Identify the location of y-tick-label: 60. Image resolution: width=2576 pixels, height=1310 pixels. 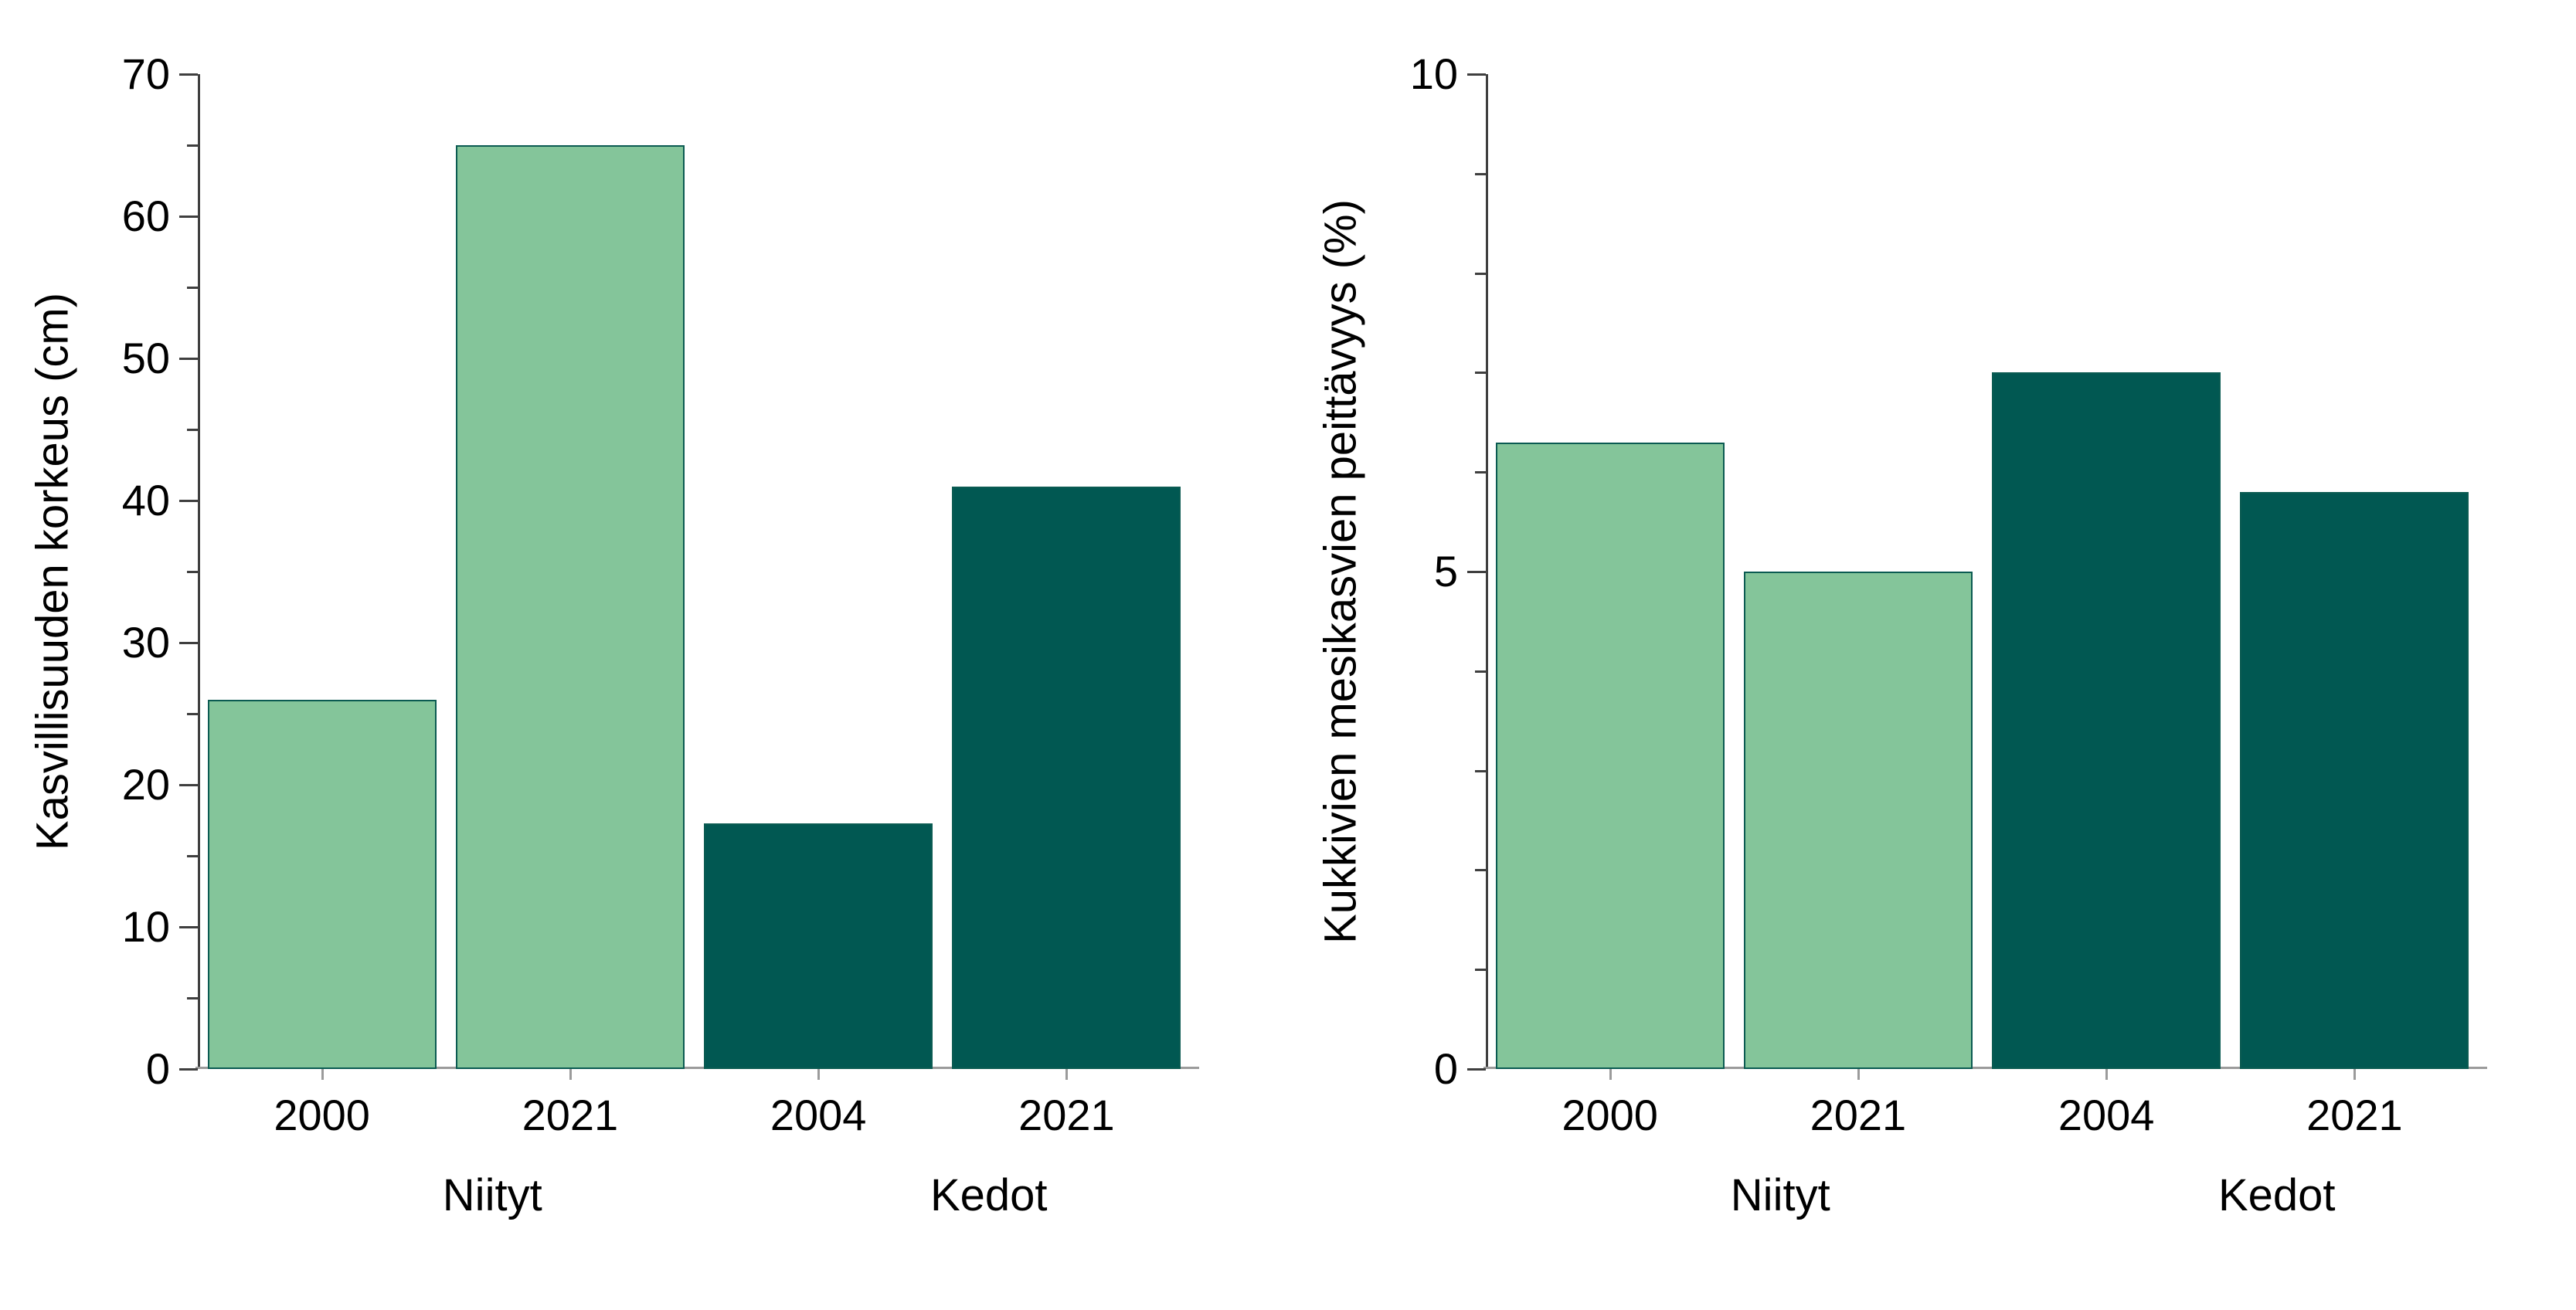
(145, 216).